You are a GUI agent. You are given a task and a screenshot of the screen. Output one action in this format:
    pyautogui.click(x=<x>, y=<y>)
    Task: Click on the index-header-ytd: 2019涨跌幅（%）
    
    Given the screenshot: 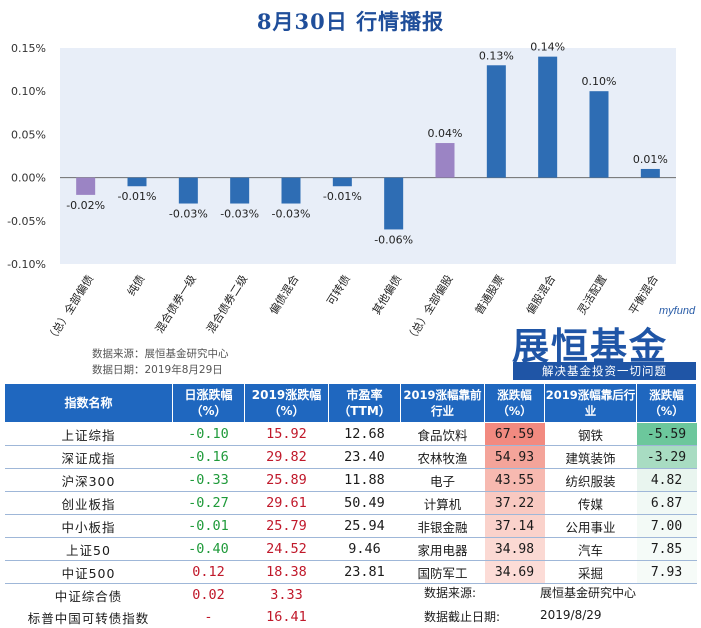 What is the action you would take?
    pyautogui.click(x=286, y=403)
    